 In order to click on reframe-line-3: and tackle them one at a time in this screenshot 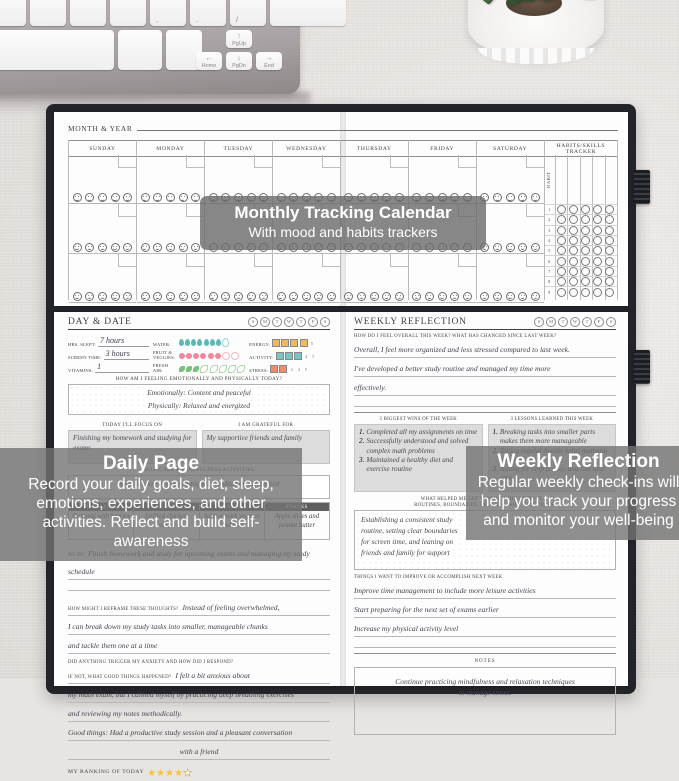, I will do `click(199, 645)`.